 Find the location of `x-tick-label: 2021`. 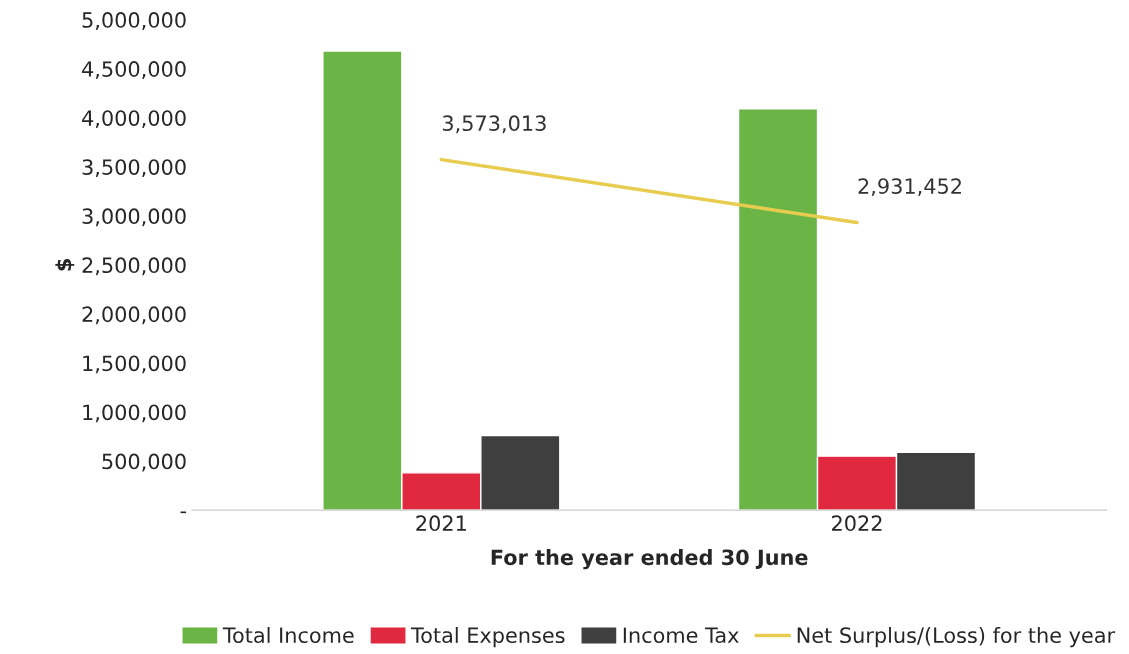

x-tick-label: 2021 is located at coordinates (441, 523).